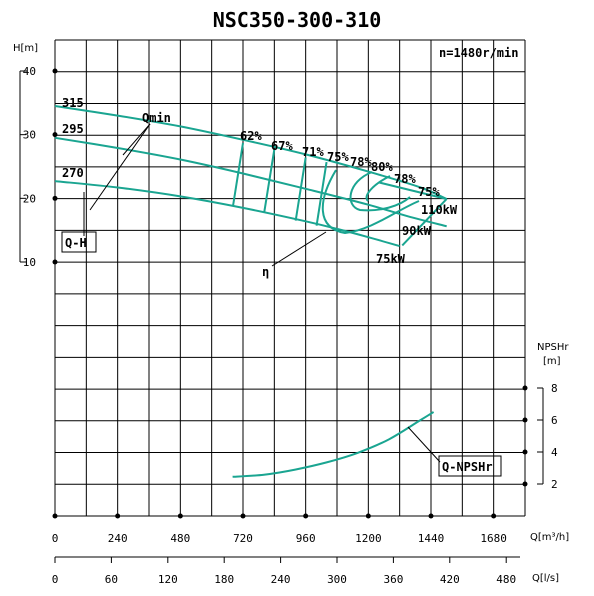  What do you see at coordinates (478, 53) in the screenshot?
I see `speed-label: n=1480r/min` at bounding box center [478, 53].